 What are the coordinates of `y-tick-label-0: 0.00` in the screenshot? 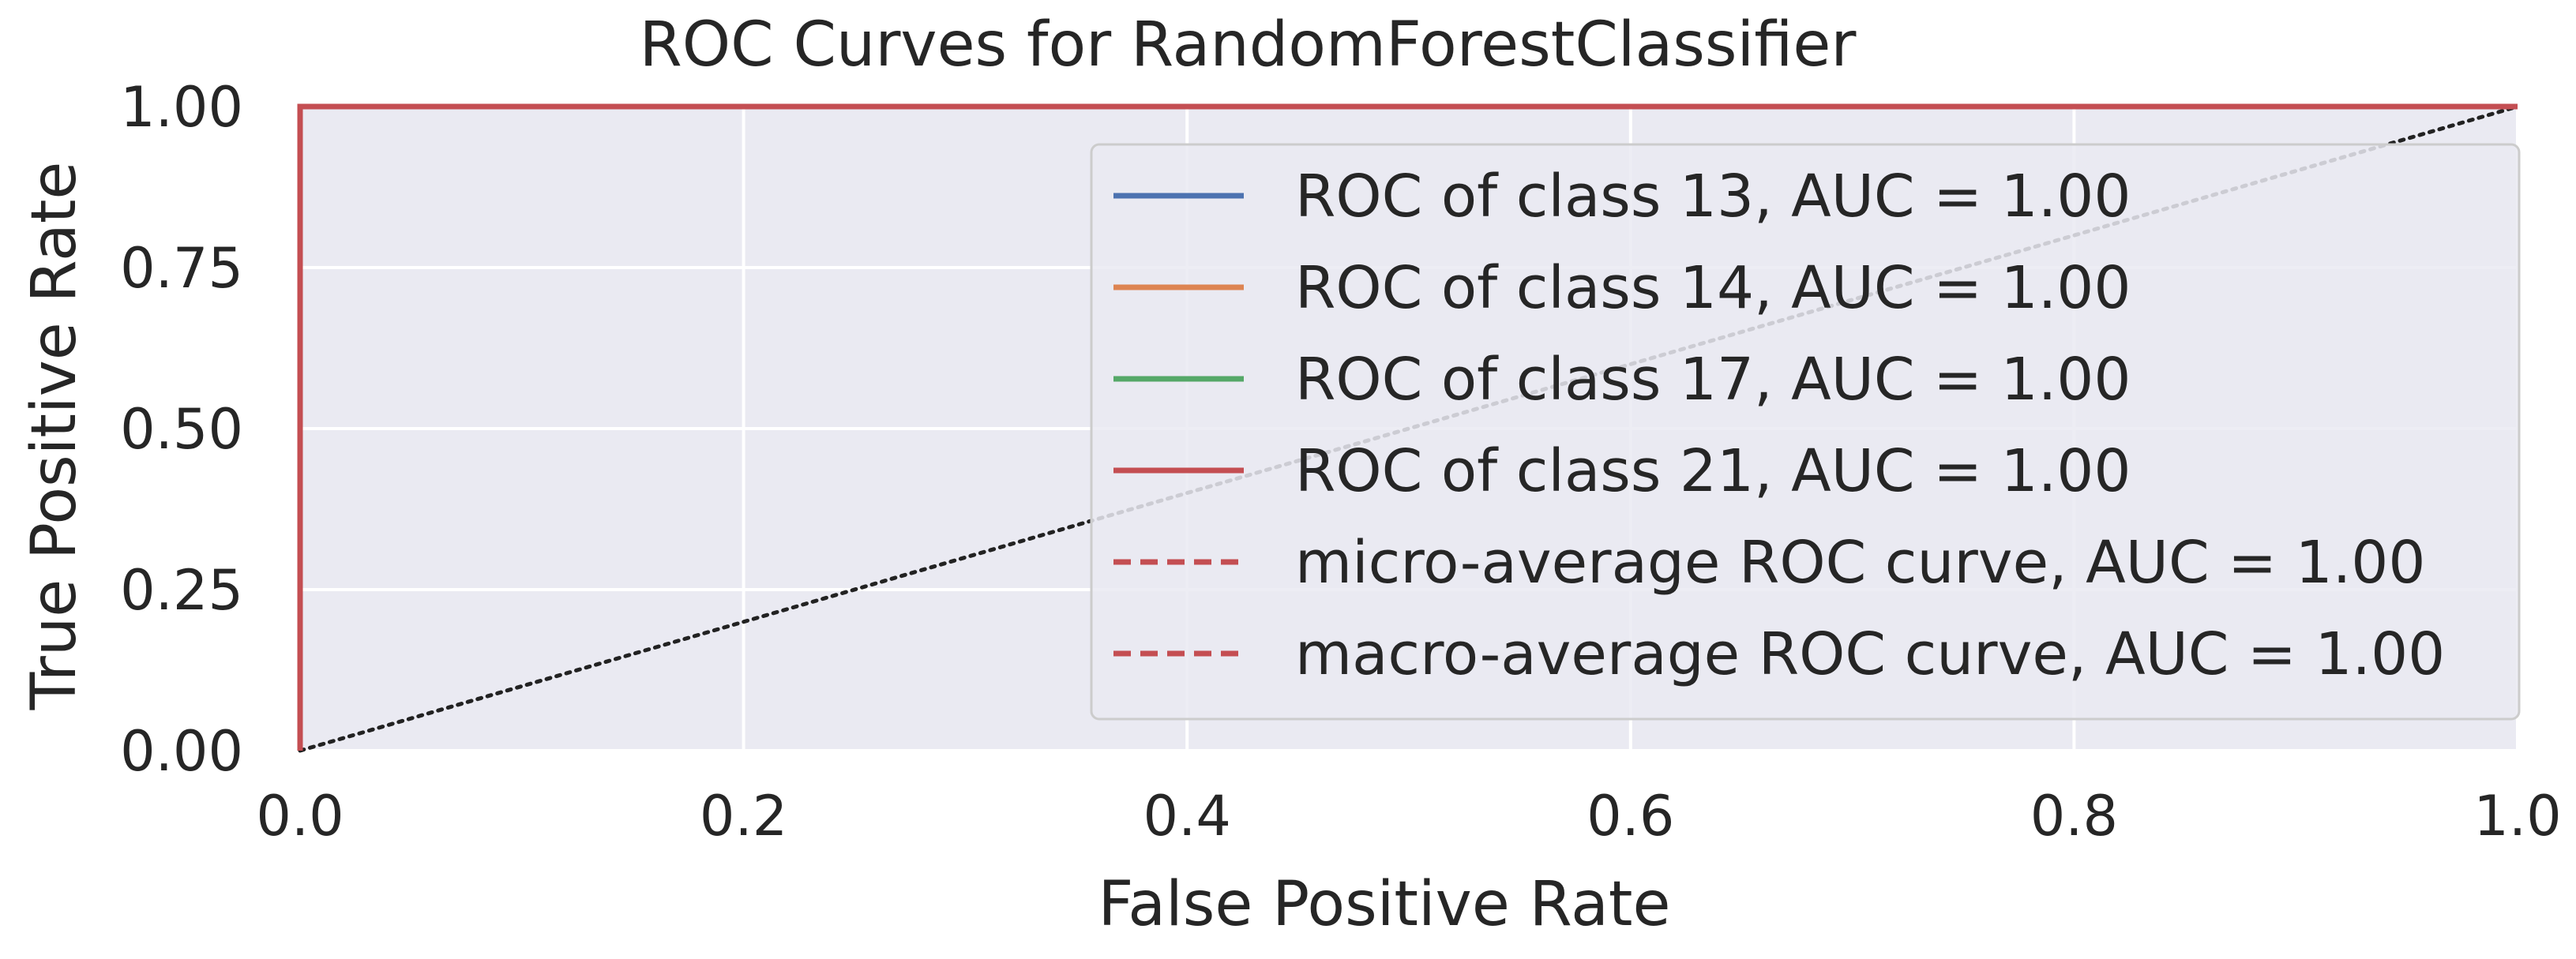 It's located at (181, 751).